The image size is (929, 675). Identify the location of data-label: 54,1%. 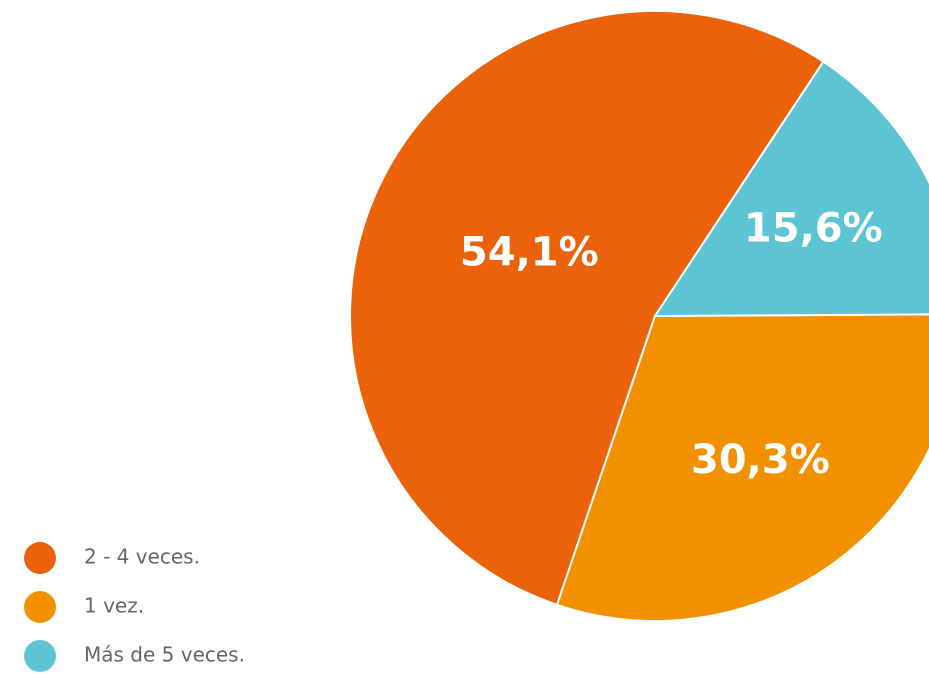
(529, 252).